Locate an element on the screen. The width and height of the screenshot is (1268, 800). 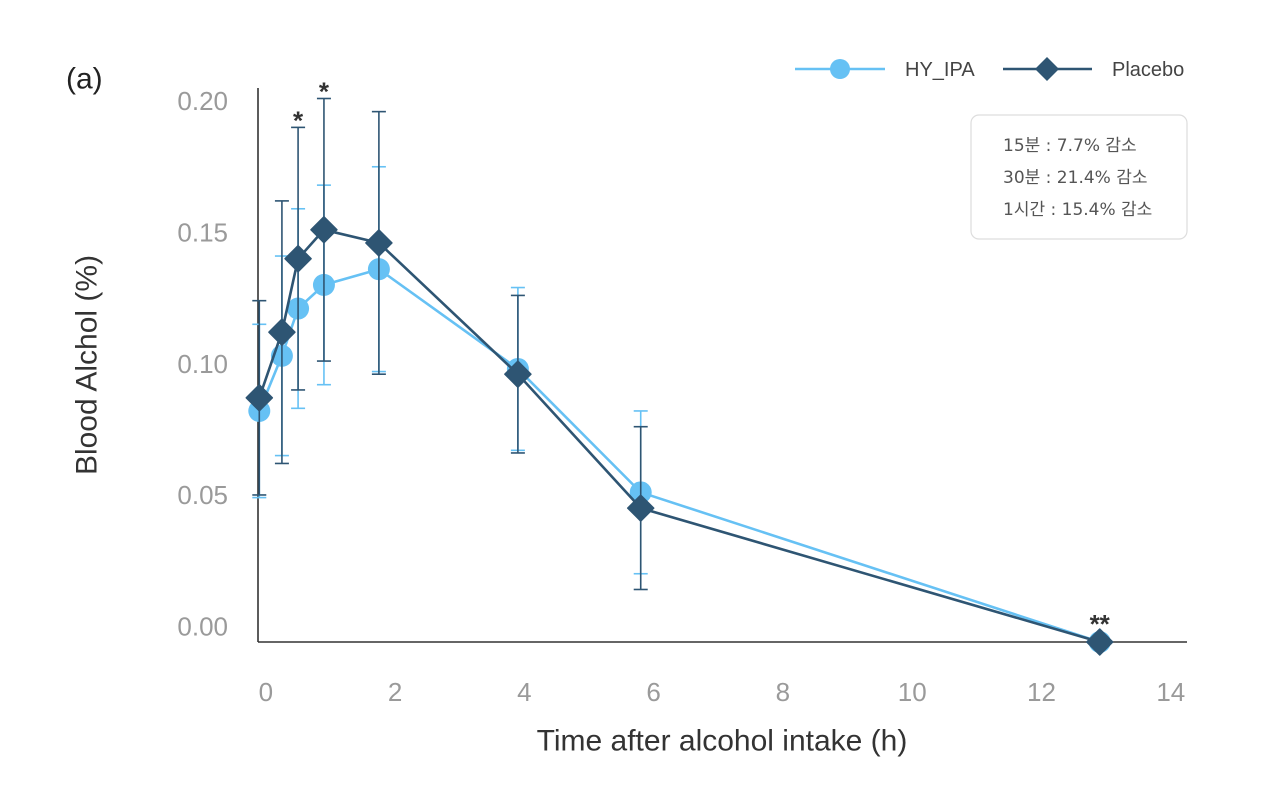
significance-marker: ** is located at coordinates (1100, 624).